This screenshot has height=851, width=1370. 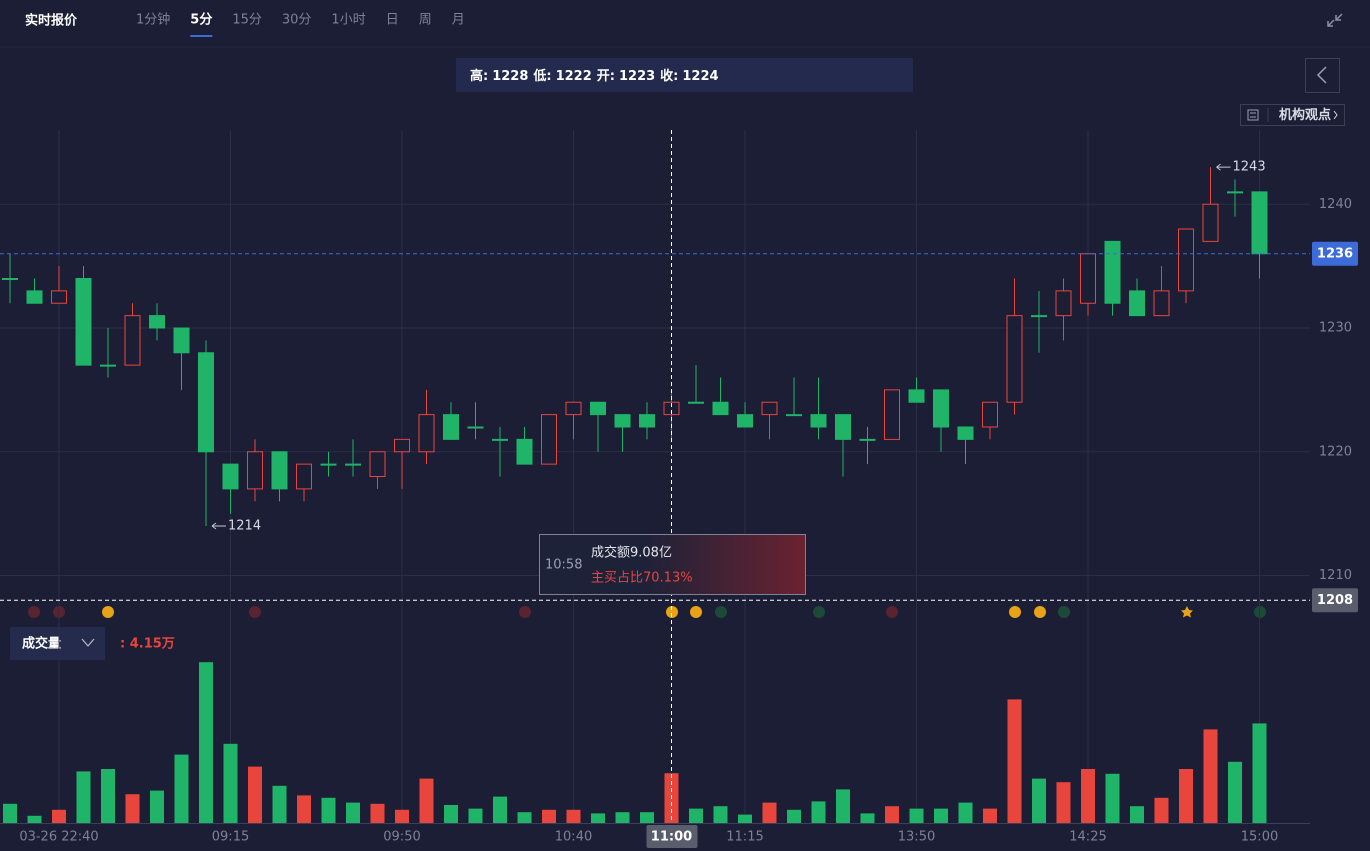 I want to click on tooltip-buy-ratio: 主买占比70.13%, so click(x=642, y=578).